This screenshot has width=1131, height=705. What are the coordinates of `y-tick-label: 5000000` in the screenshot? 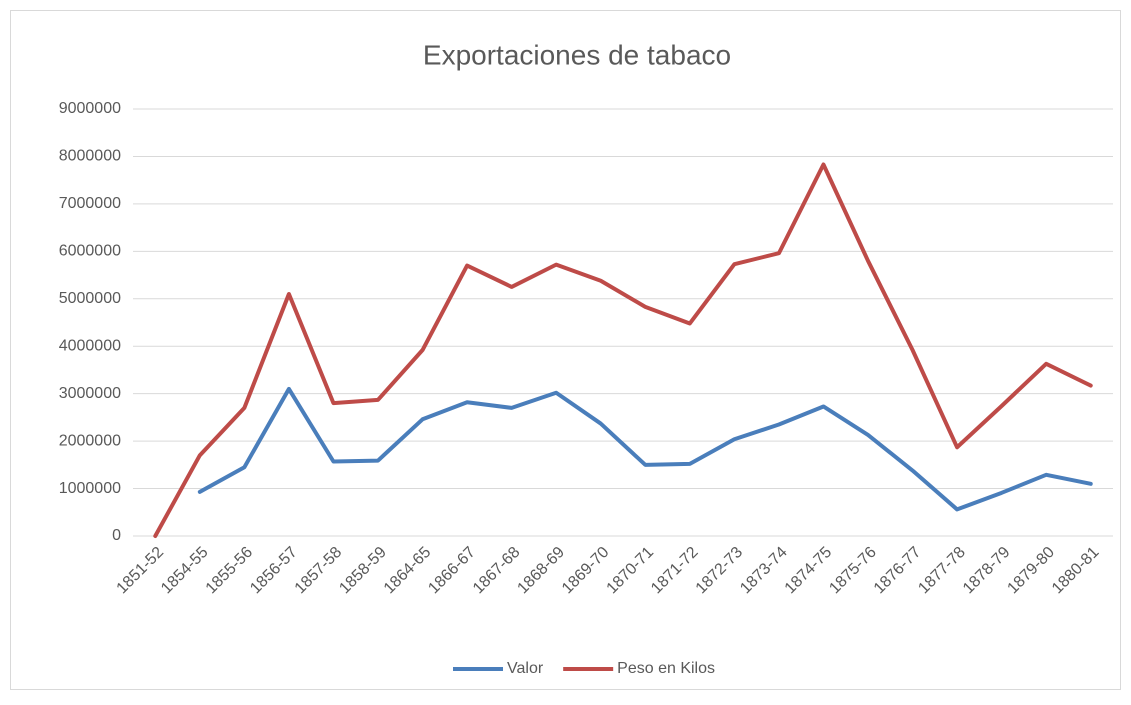 It's located at (90, 298).